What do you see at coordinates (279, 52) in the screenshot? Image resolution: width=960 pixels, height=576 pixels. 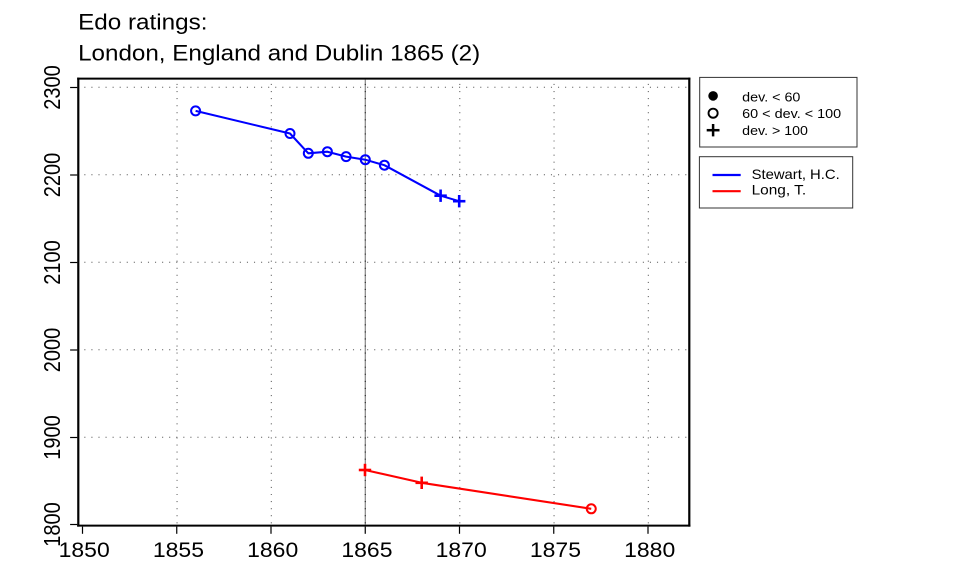 I see `svg-text:London, England and Dublin 186: London, England and Dublin 1865 (2)` at bounding box center [279, 52].